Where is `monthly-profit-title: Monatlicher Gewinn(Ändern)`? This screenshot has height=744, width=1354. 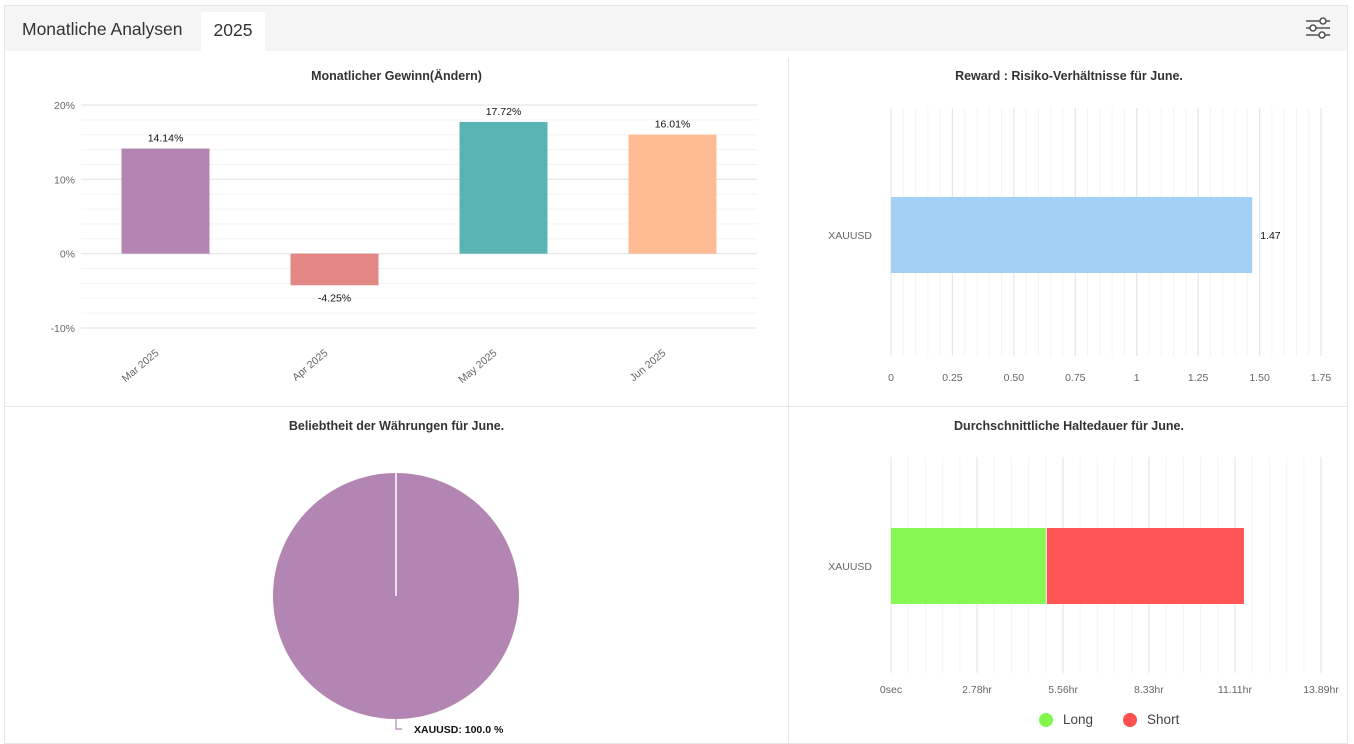 monthly-profit-title: Monatlicher Gewinn(Ändern) is located at coordinates (396, 76).